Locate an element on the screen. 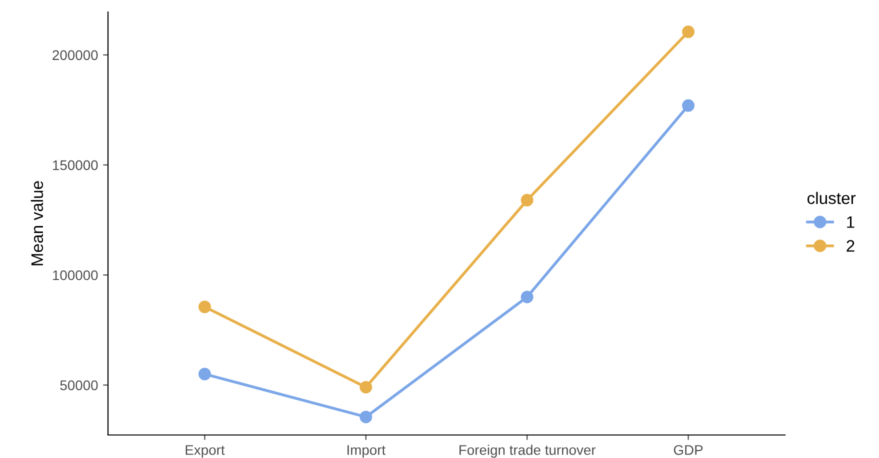  y-tick-label: 100000 is located at coordinates (75, 275).